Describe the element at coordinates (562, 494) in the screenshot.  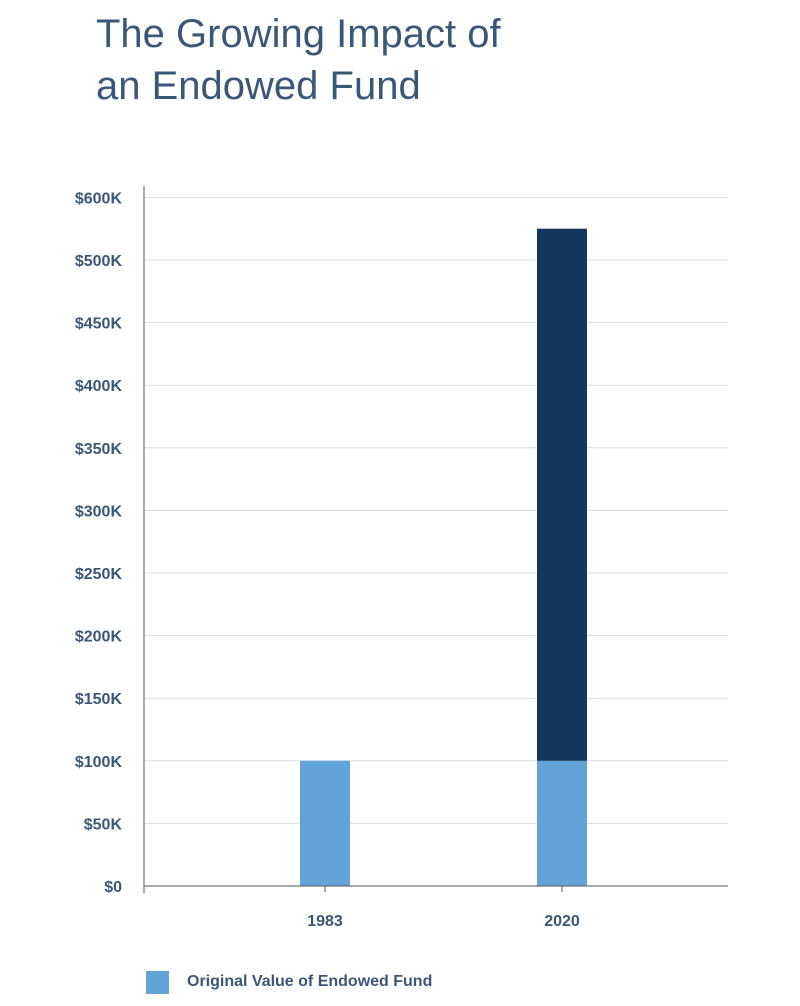
I see `bar-growth-2020` at that location.